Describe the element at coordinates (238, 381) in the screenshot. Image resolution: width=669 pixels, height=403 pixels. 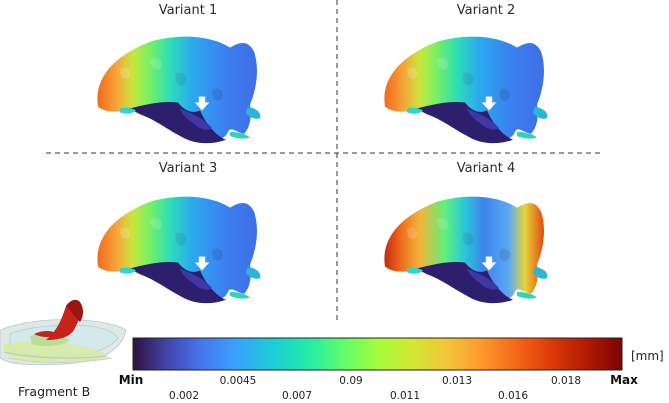
I see `colorbar-tick-upper-1: 0.0045` at that location.